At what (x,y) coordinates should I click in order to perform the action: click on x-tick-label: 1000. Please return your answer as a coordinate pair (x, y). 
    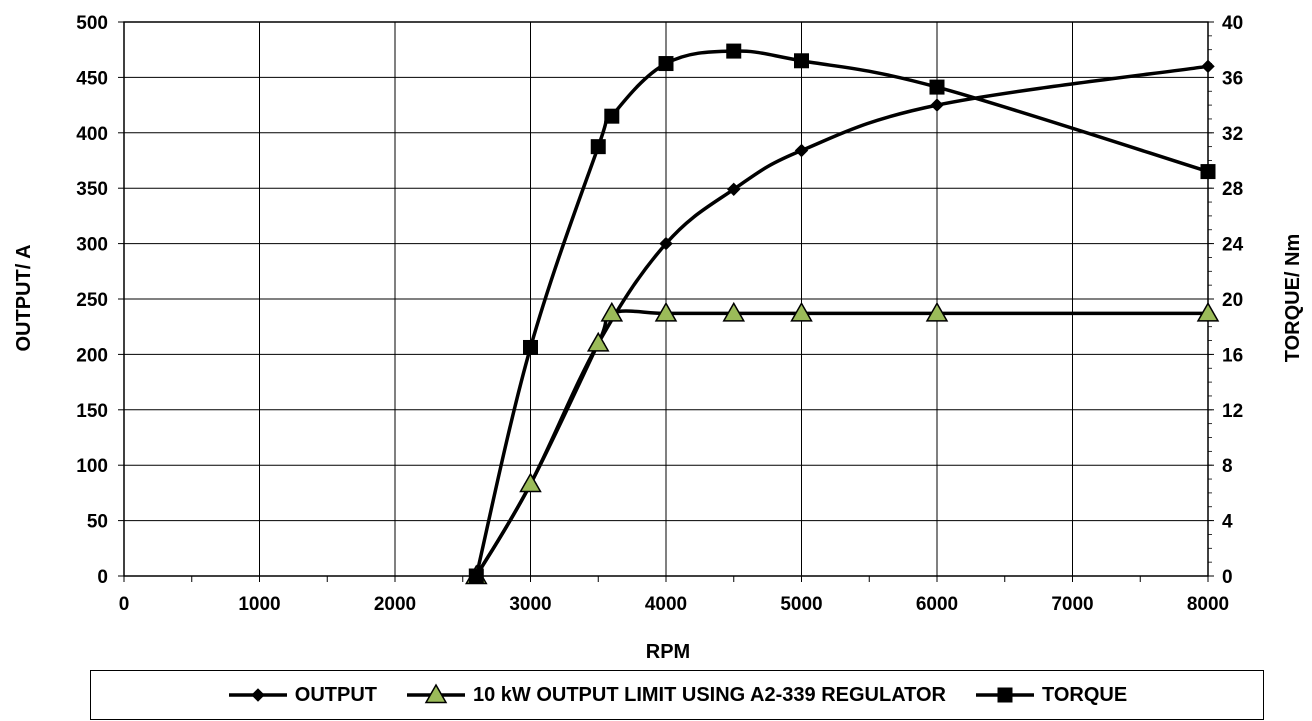
    Looking at the image, I should click on (259, 604).